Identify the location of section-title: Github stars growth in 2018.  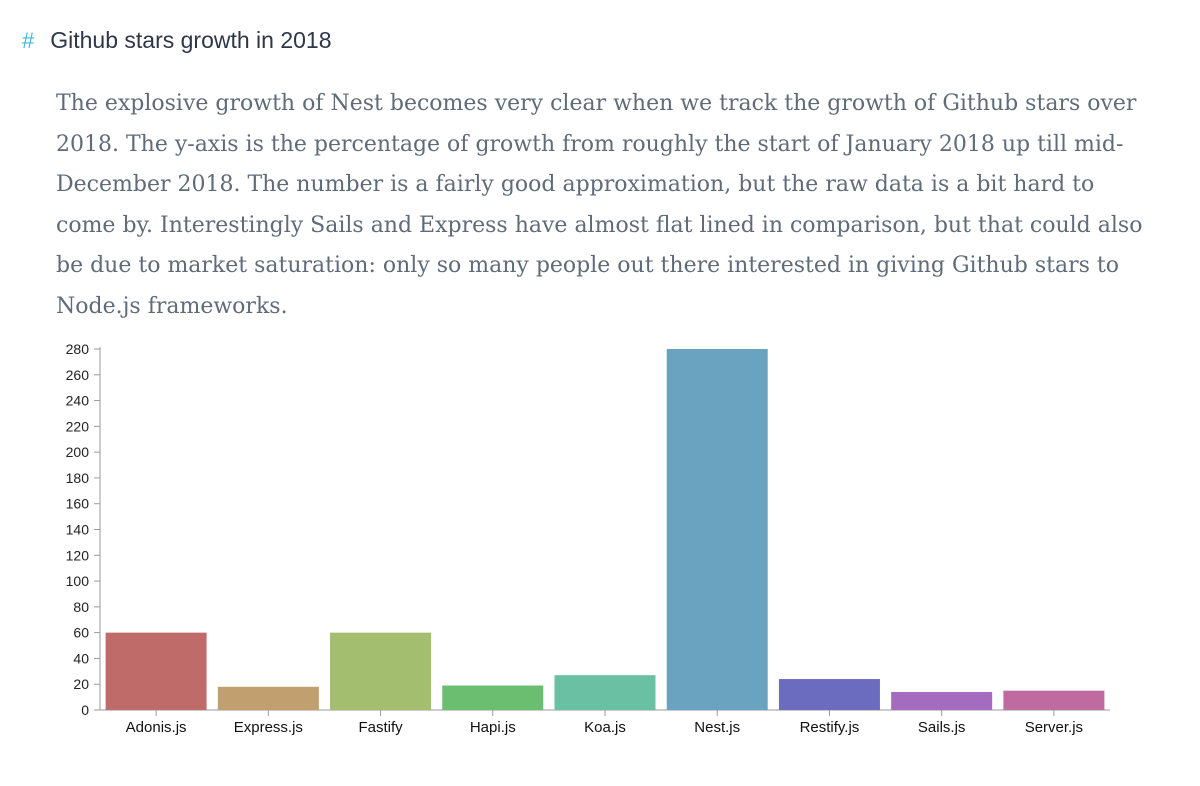
(191, 40).